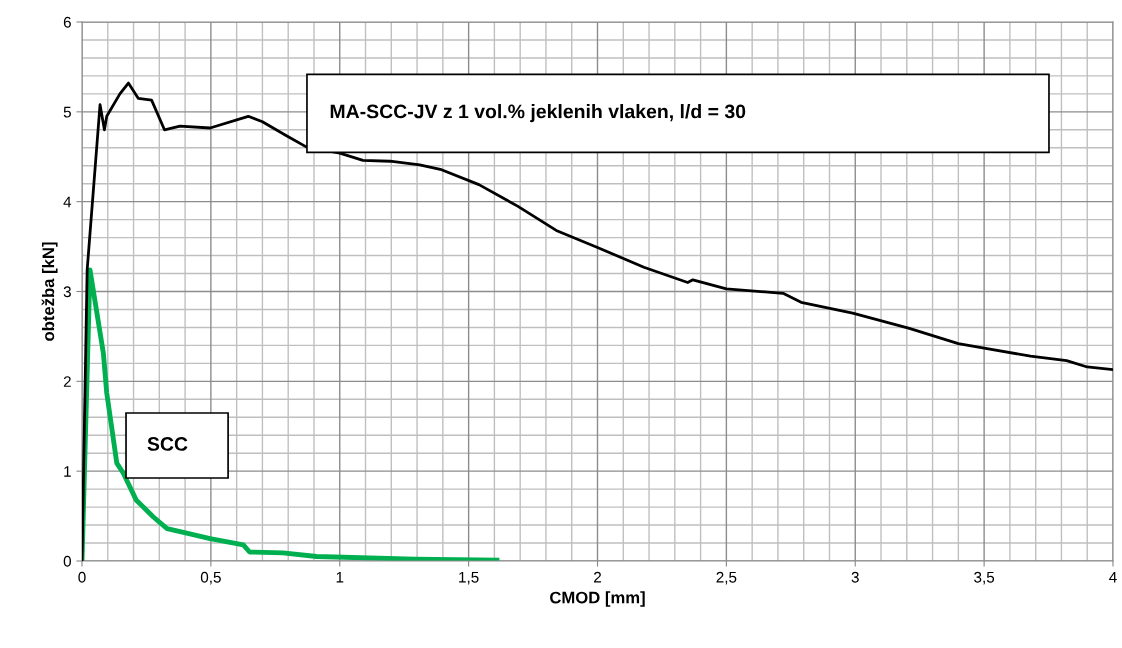  I want to click on x-tick-label: 3,5, so click(984, 578).